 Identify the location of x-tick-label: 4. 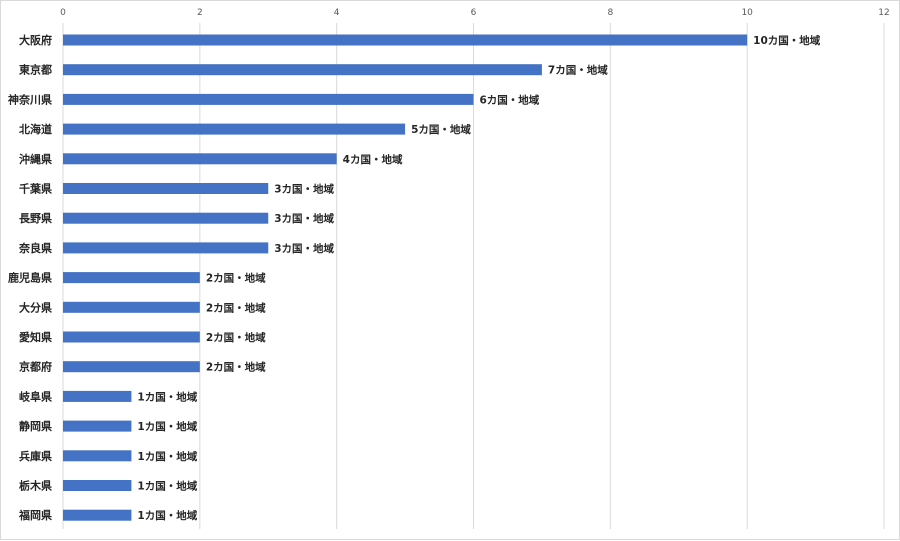
(337, 13).